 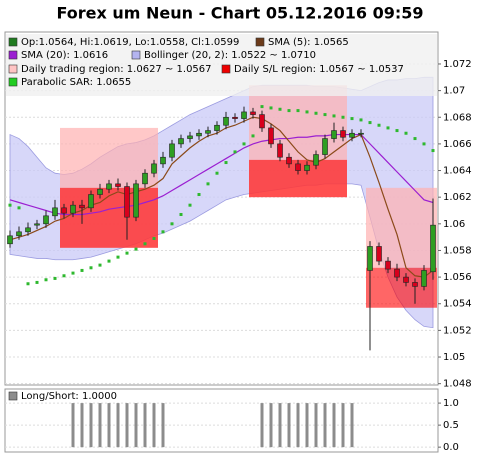 What do you see at coordinates (76, 82) in the screenshot?
I see `legend-label: Parabolic SAR: 1.0655` at bounding box center [76, 82].